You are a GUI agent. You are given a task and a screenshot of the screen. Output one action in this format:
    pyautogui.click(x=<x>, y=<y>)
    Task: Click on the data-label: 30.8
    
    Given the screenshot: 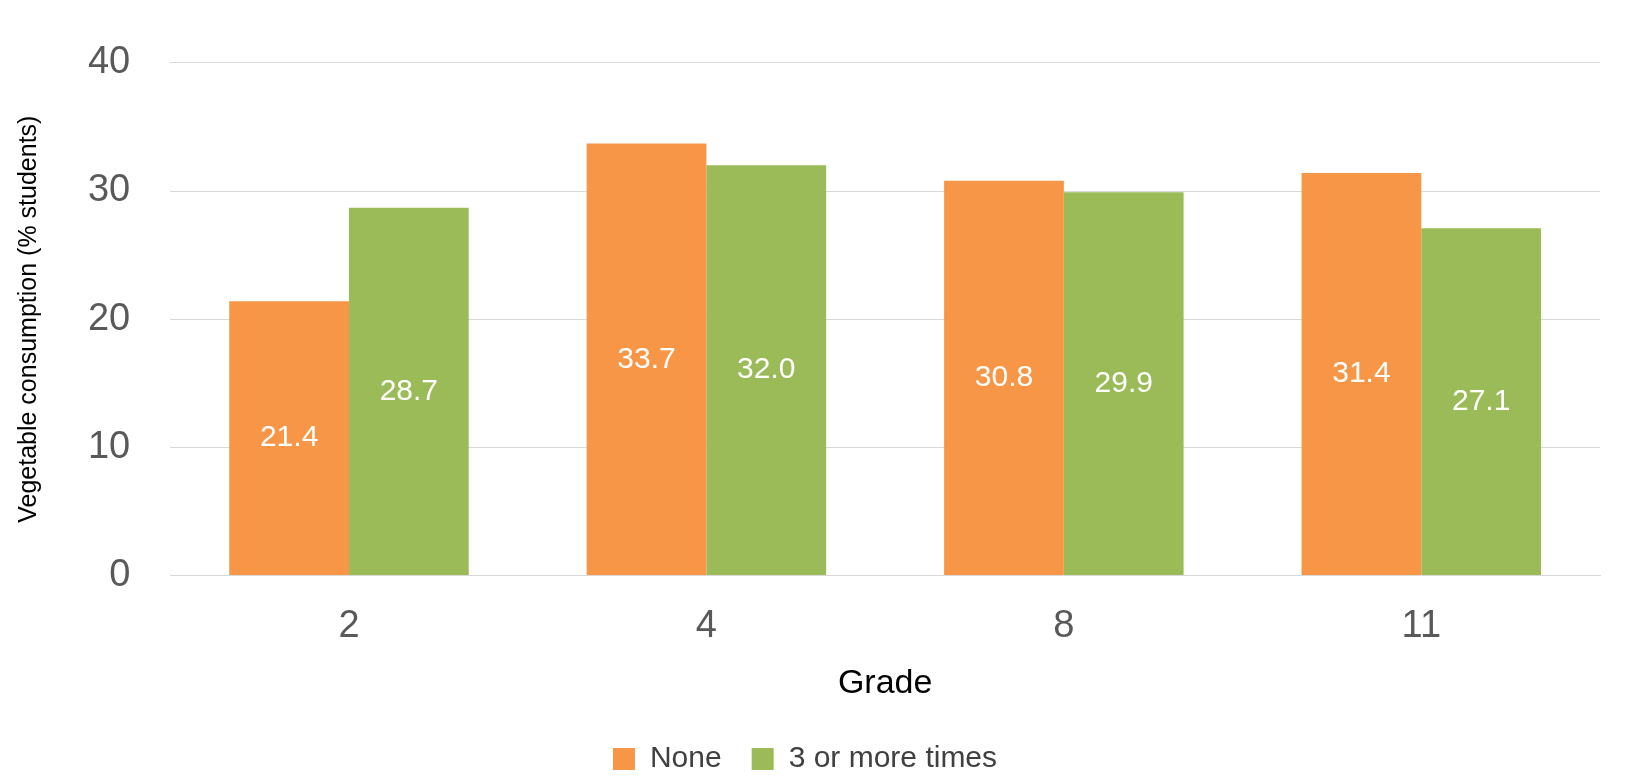 What is the action you would take?
    pyautogui.click(x=1004, y=376)
    